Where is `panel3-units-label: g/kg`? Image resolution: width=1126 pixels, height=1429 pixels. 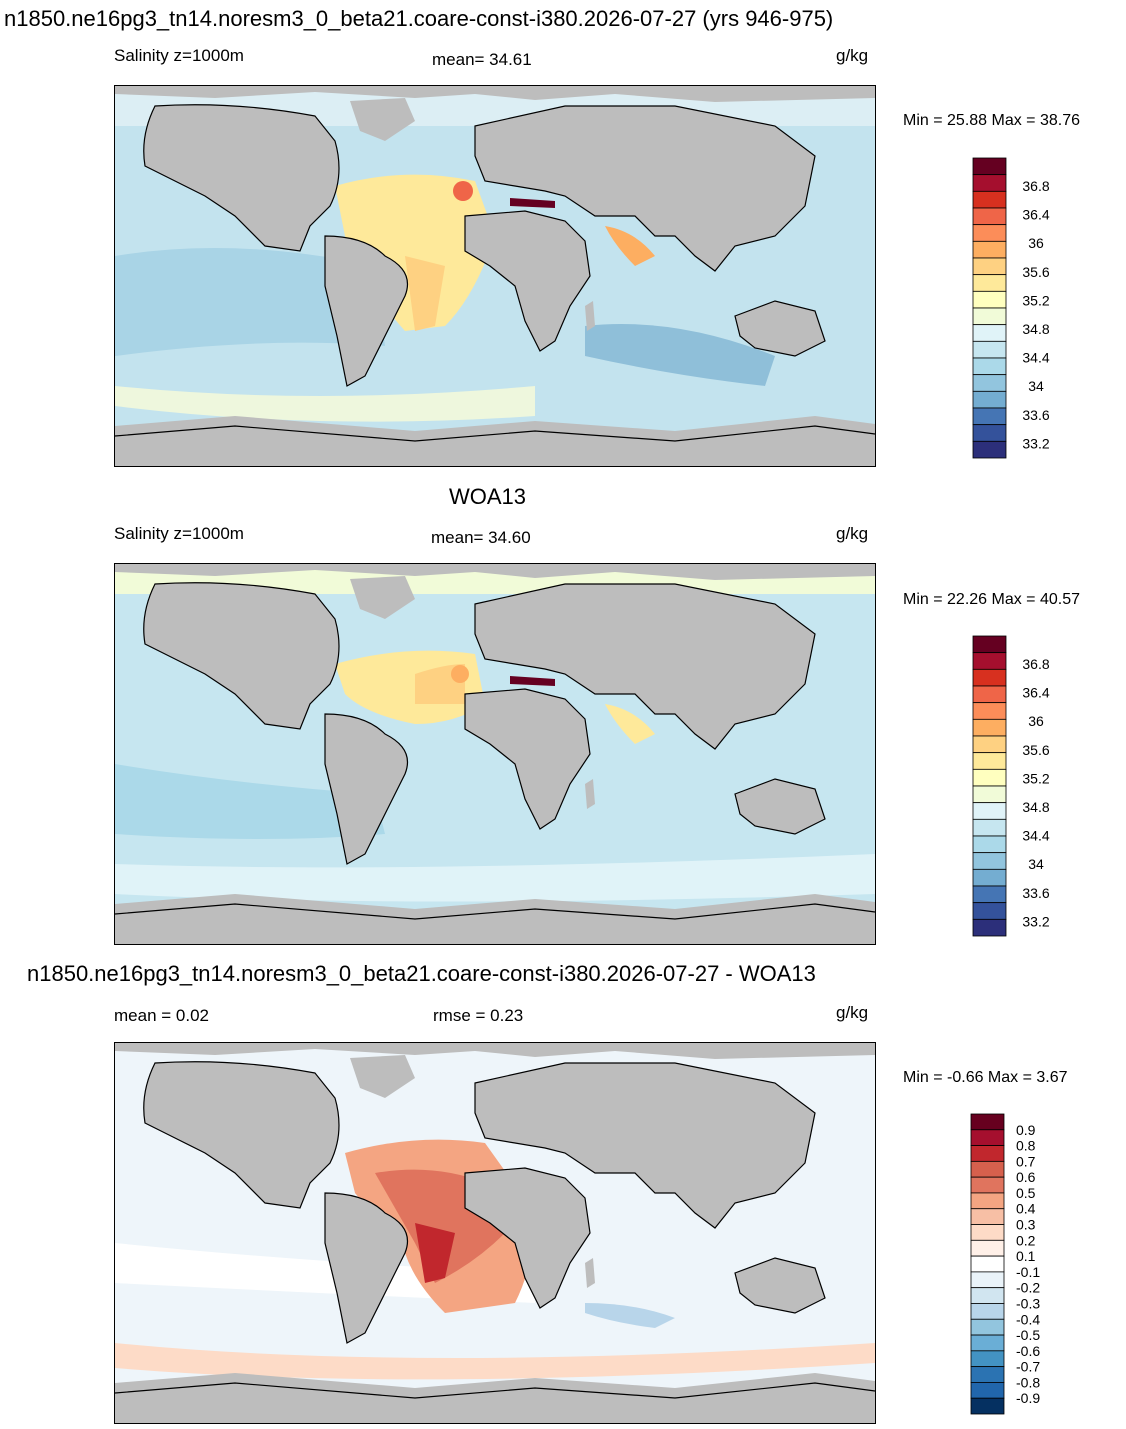 panel3-units-label: g/kg is located at coordinates (852, 1012).